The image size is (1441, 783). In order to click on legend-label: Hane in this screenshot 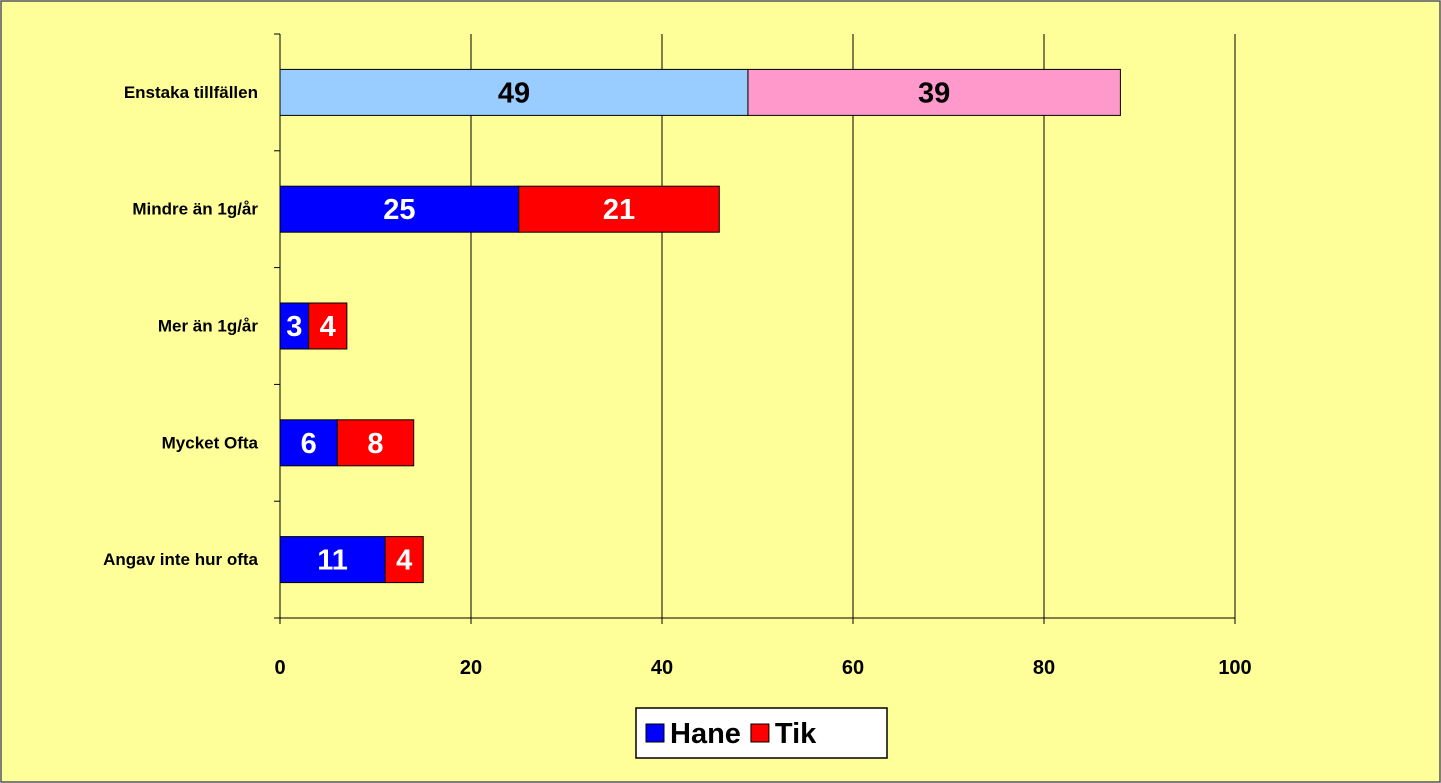, I will do `click(705, 734)`.